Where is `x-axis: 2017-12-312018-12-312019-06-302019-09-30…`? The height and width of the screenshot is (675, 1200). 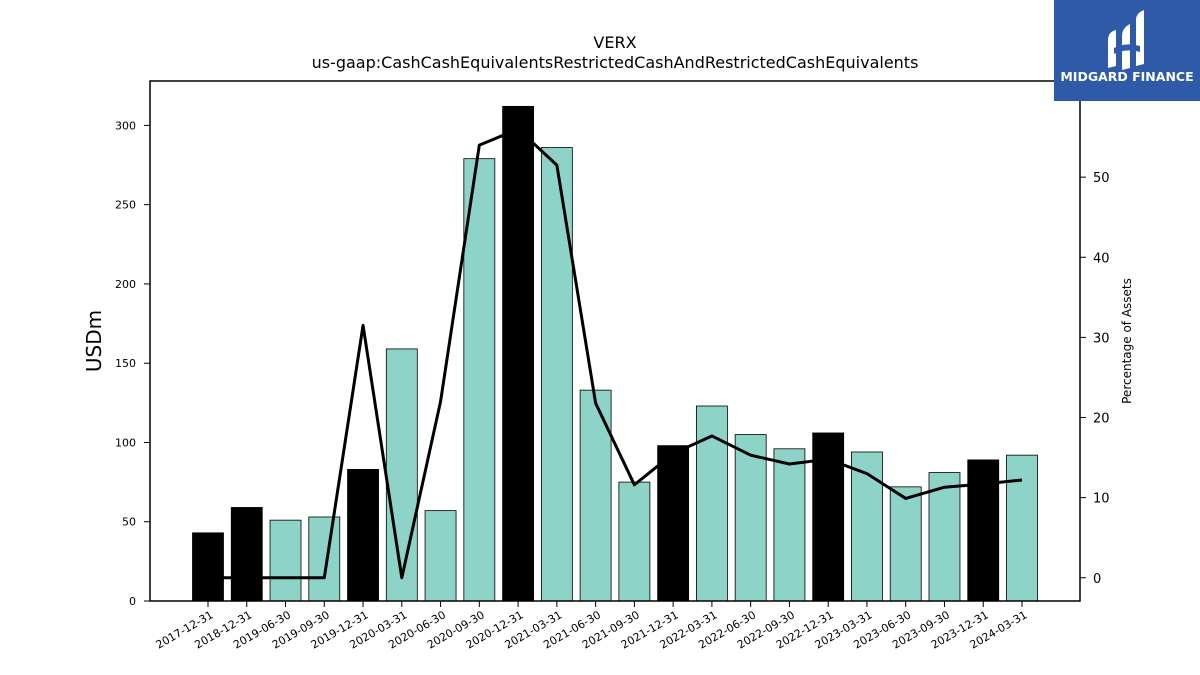
x-axis: 2017-12-312018-12-312019-06-302019-09-30… is located at coordinates (592, 626).